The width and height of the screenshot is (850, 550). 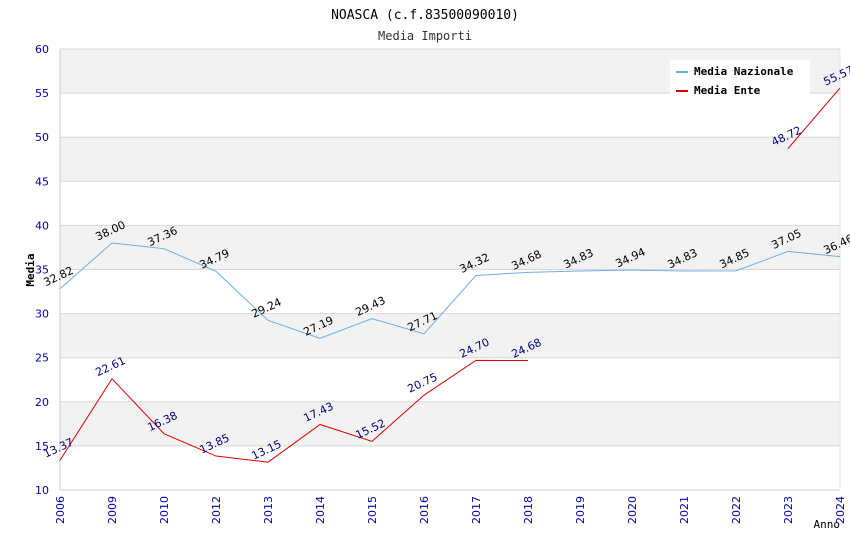 I want to click on x-tick-label: 2006, so click(x=60, y=510).